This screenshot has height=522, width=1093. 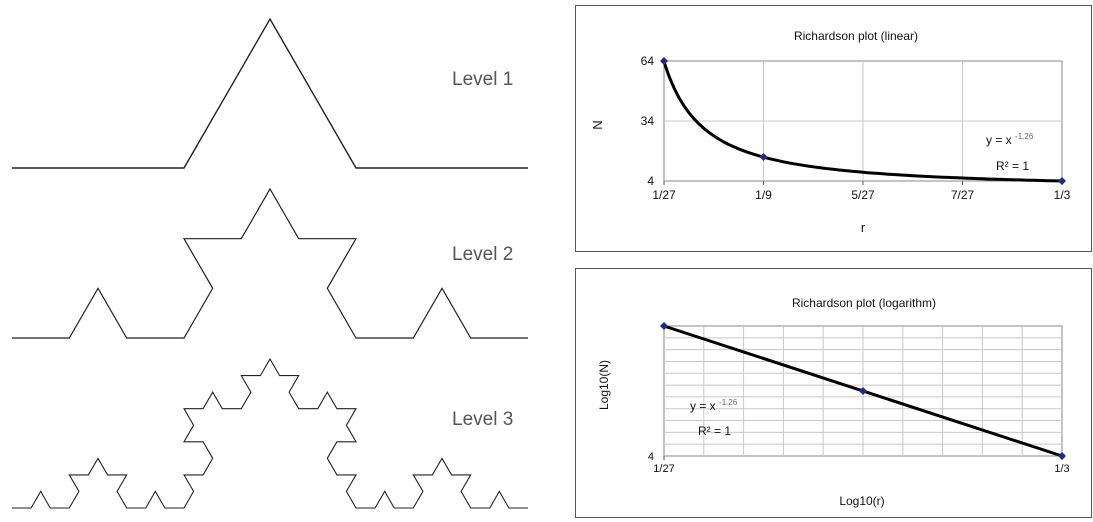 I want to click on log-y-ticks: 4, so click(x=651, y=457).